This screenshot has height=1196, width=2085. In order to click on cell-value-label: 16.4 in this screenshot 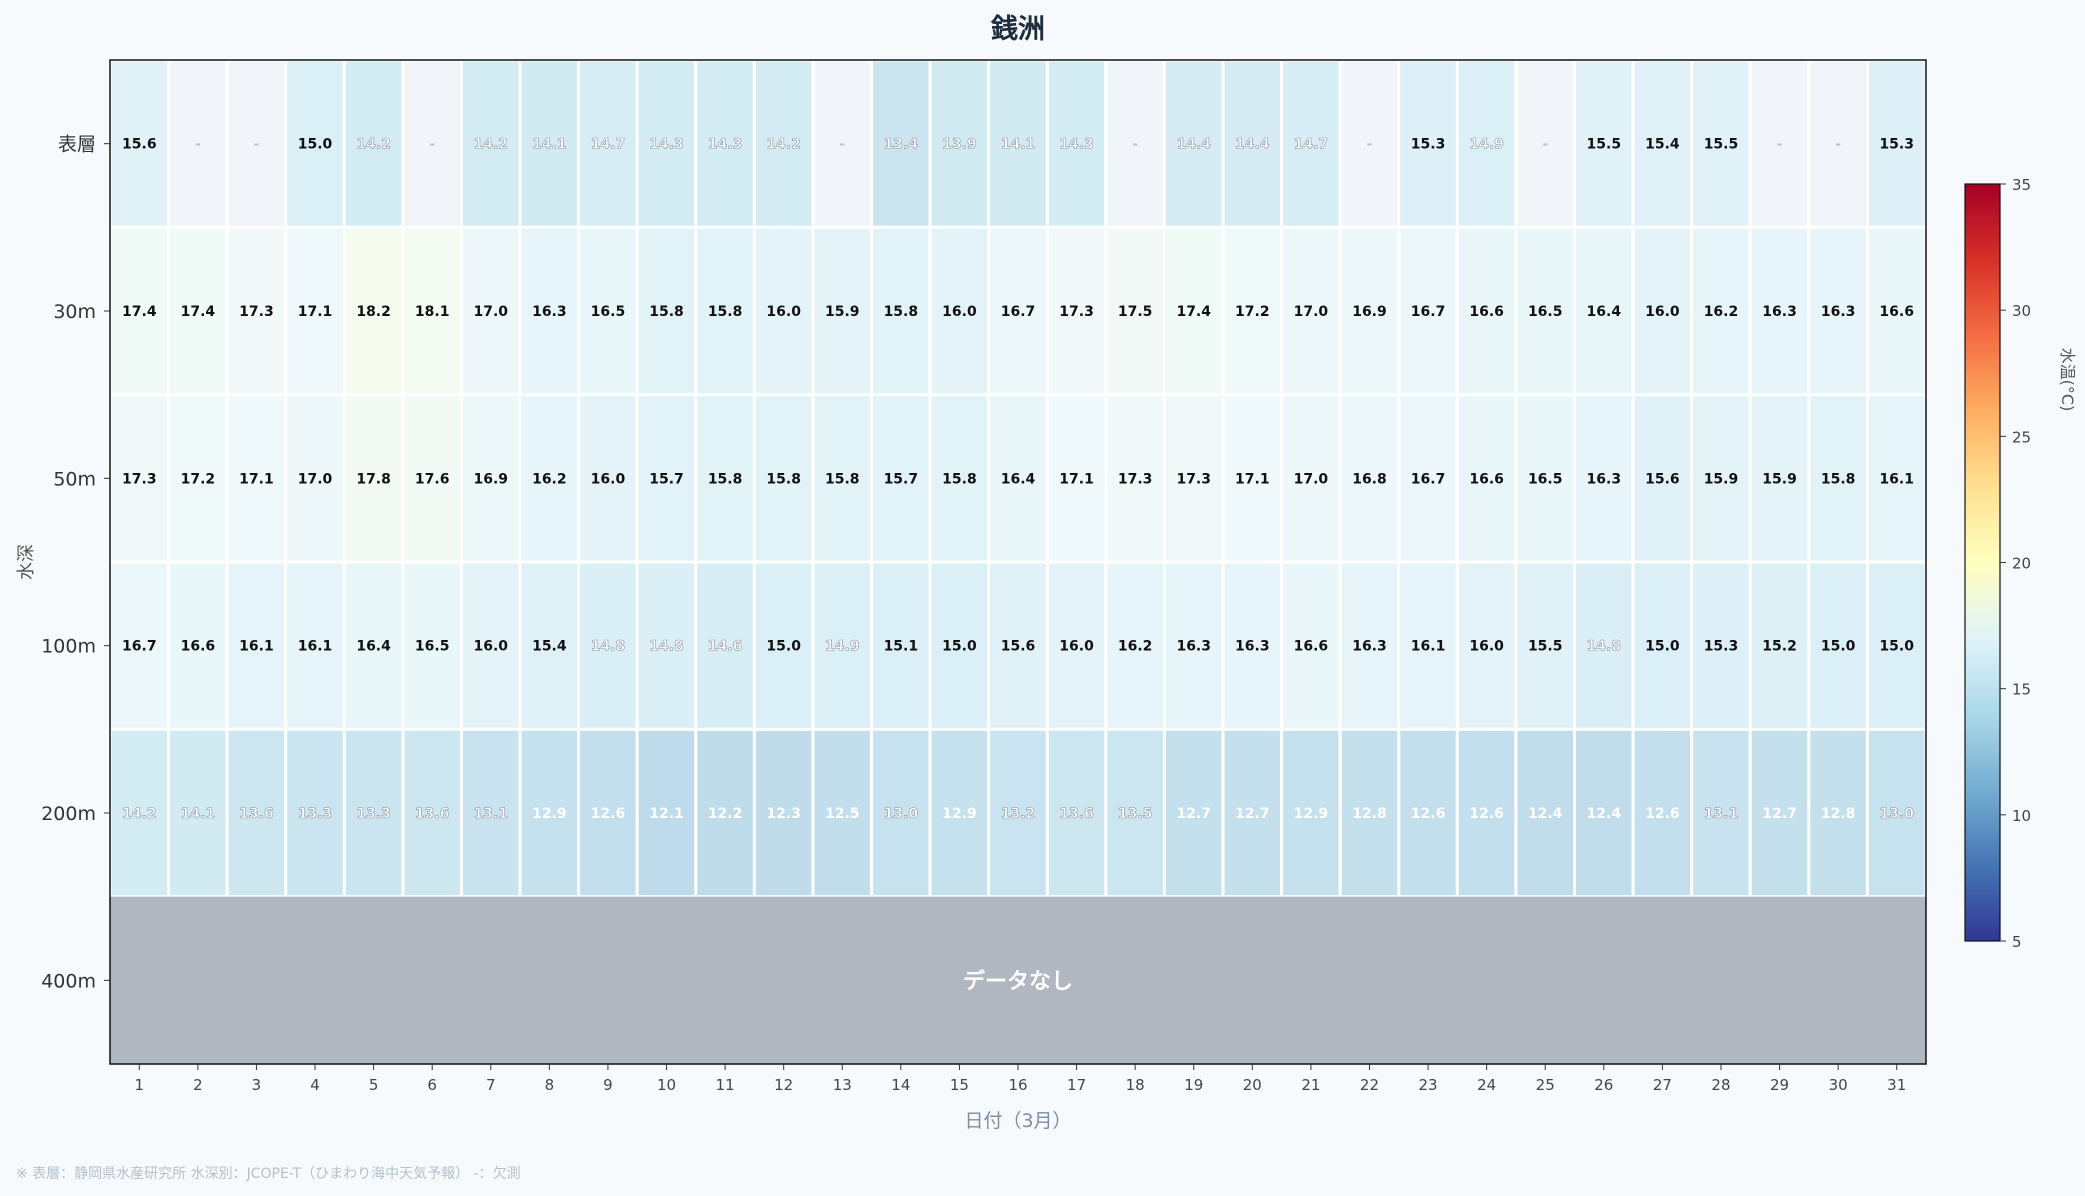, I will do `click(373, 647)`.